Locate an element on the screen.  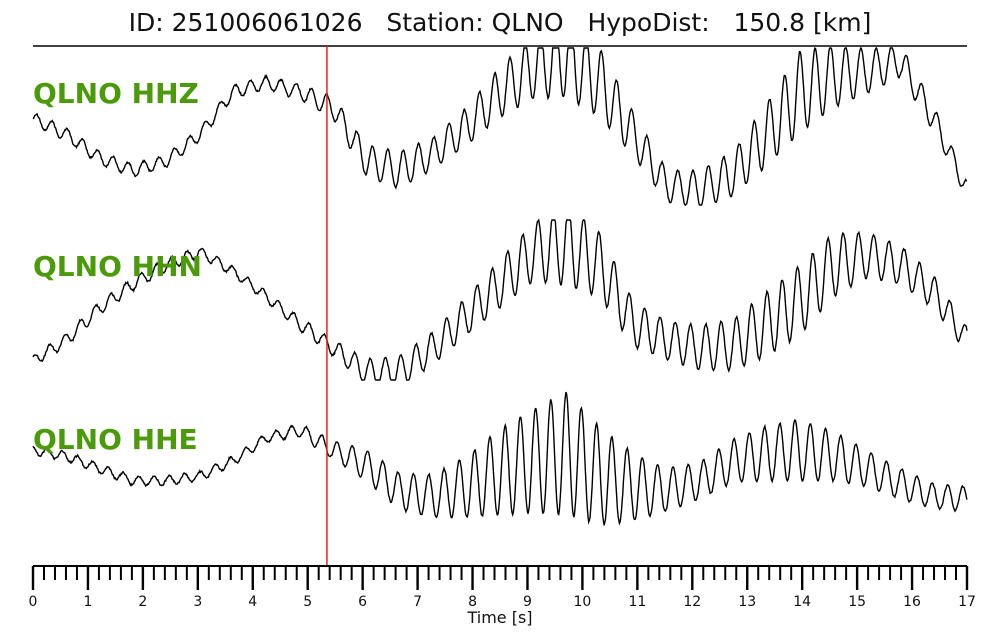
tick-label: 15 is located at coordinates (857, 602).